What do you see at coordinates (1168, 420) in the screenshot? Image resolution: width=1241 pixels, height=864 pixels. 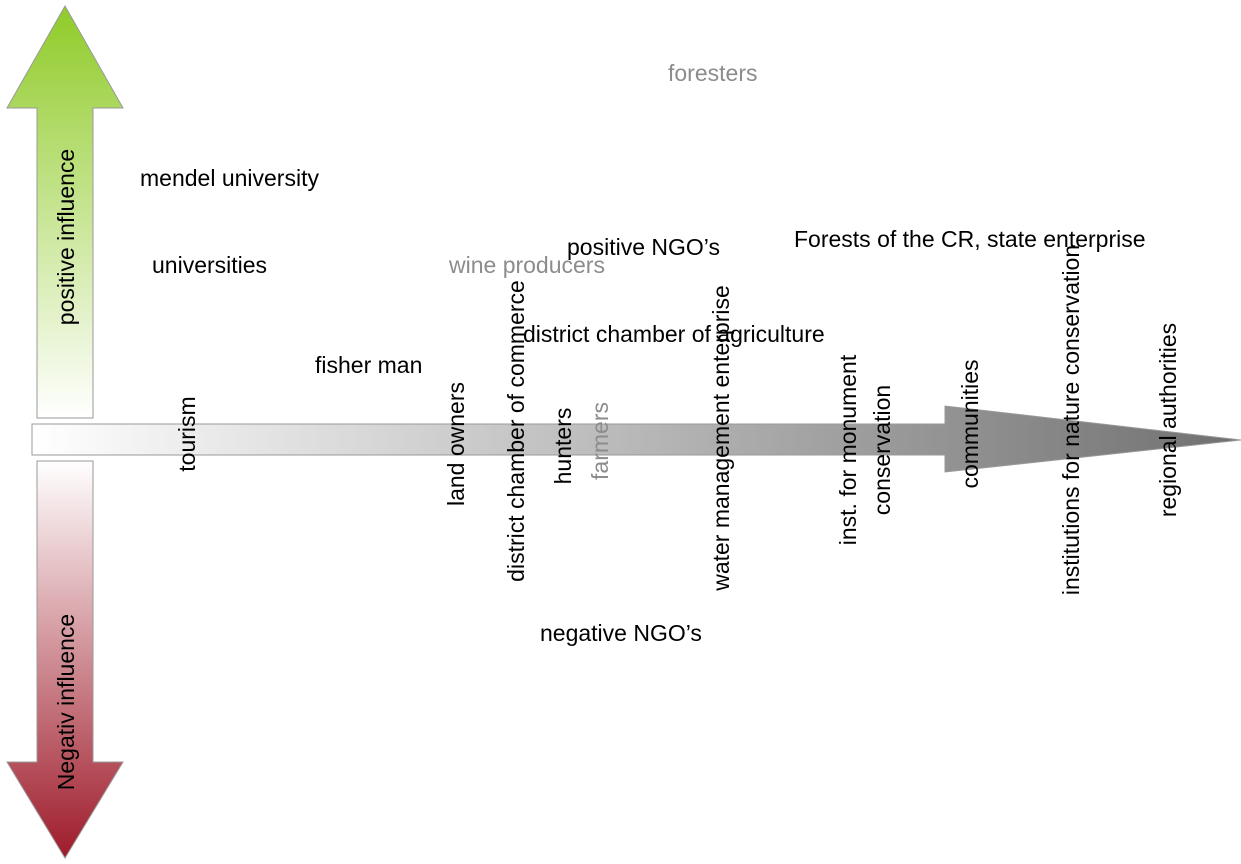 I see `label-regional-authorities: regional authorities` at bounding box center [1168, 420].